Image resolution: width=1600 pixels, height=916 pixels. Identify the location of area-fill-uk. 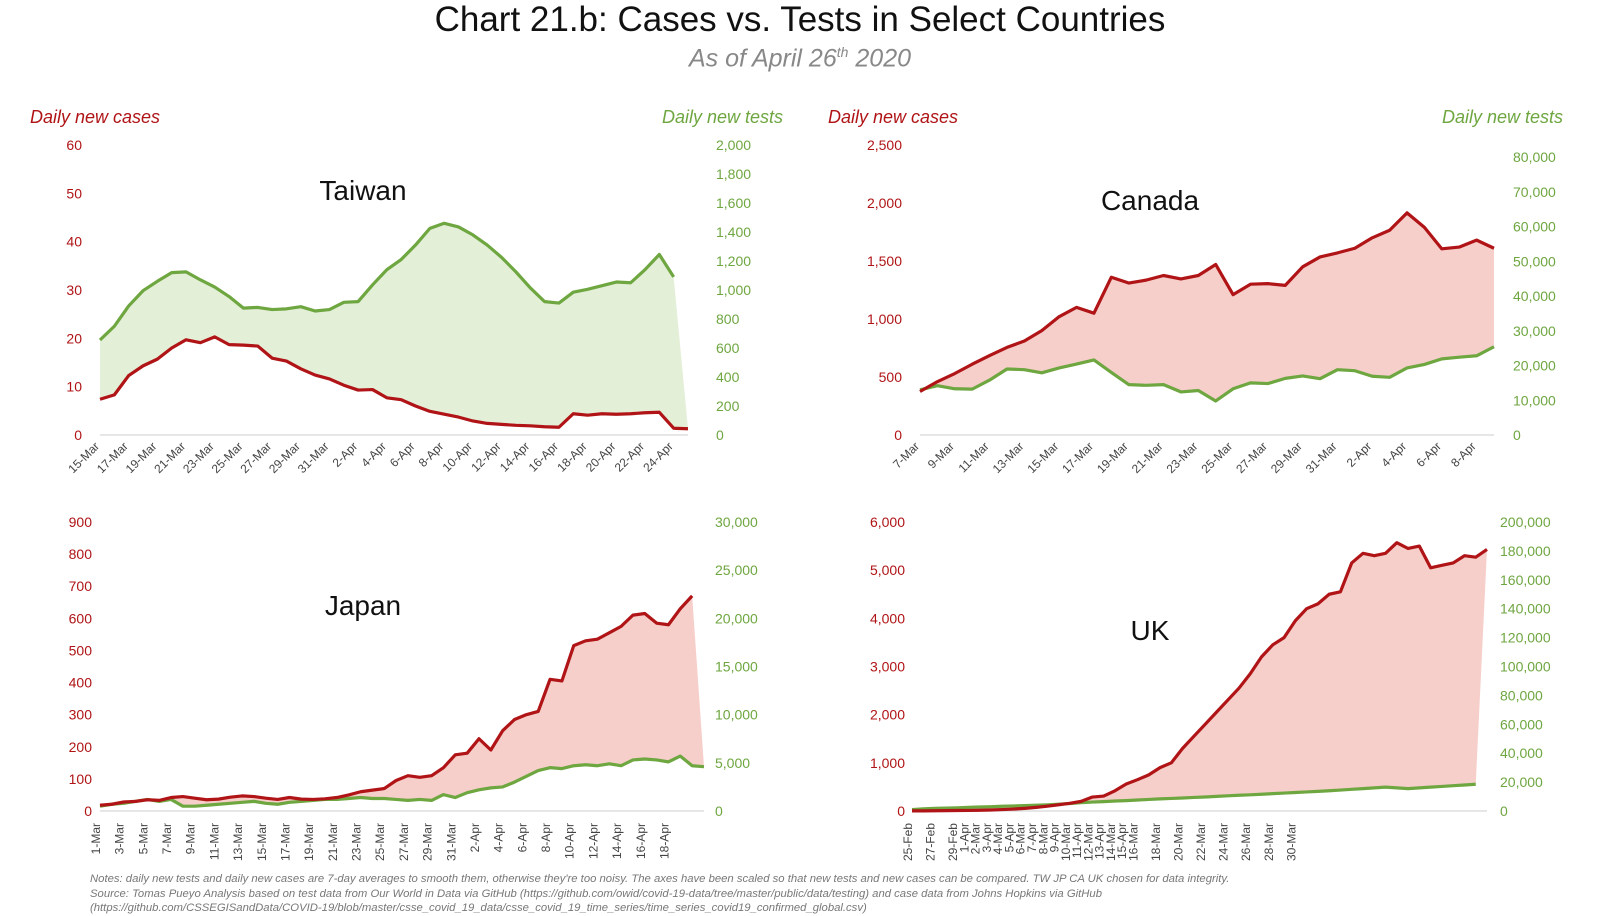
(1199, 676).